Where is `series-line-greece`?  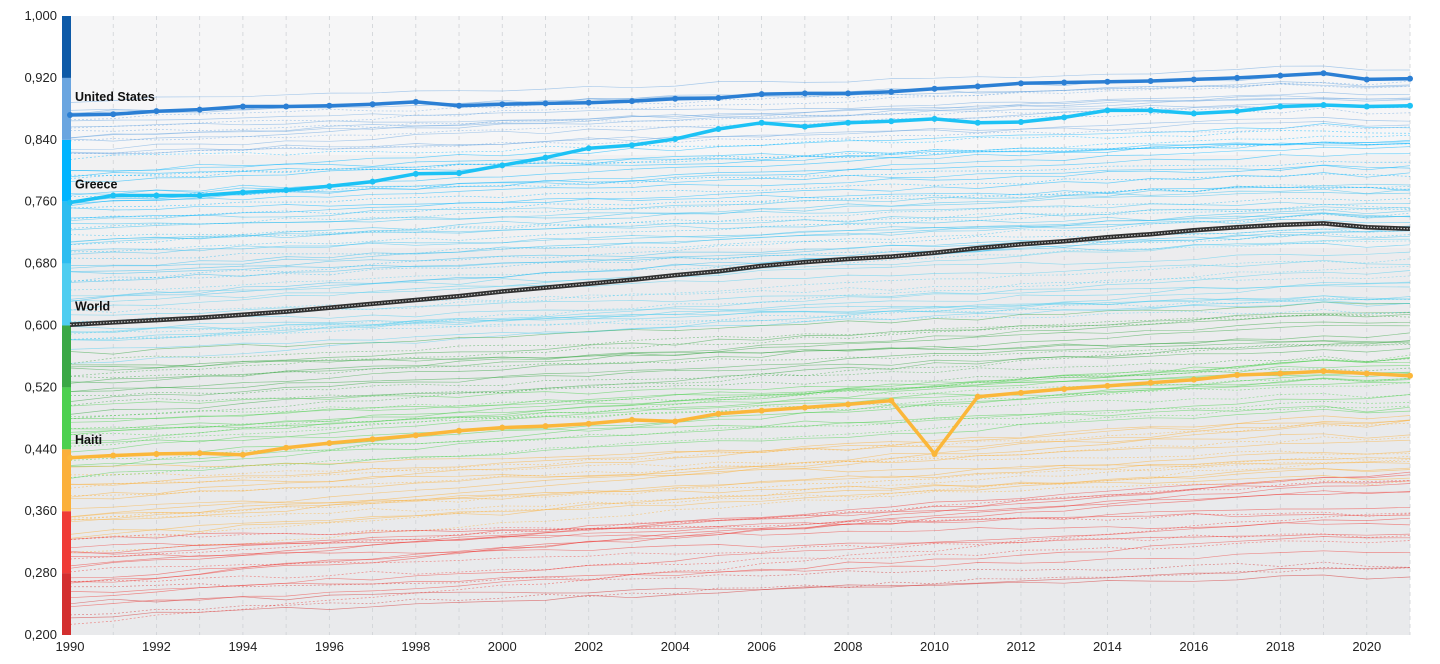
series-line-greece is located at coordinates (740, 154).